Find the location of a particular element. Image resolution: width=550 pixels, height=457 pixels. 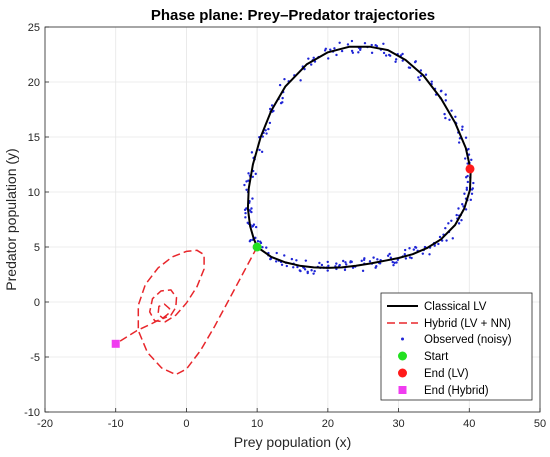

y-tick-label: 0 is located at coordinates (37, 303).